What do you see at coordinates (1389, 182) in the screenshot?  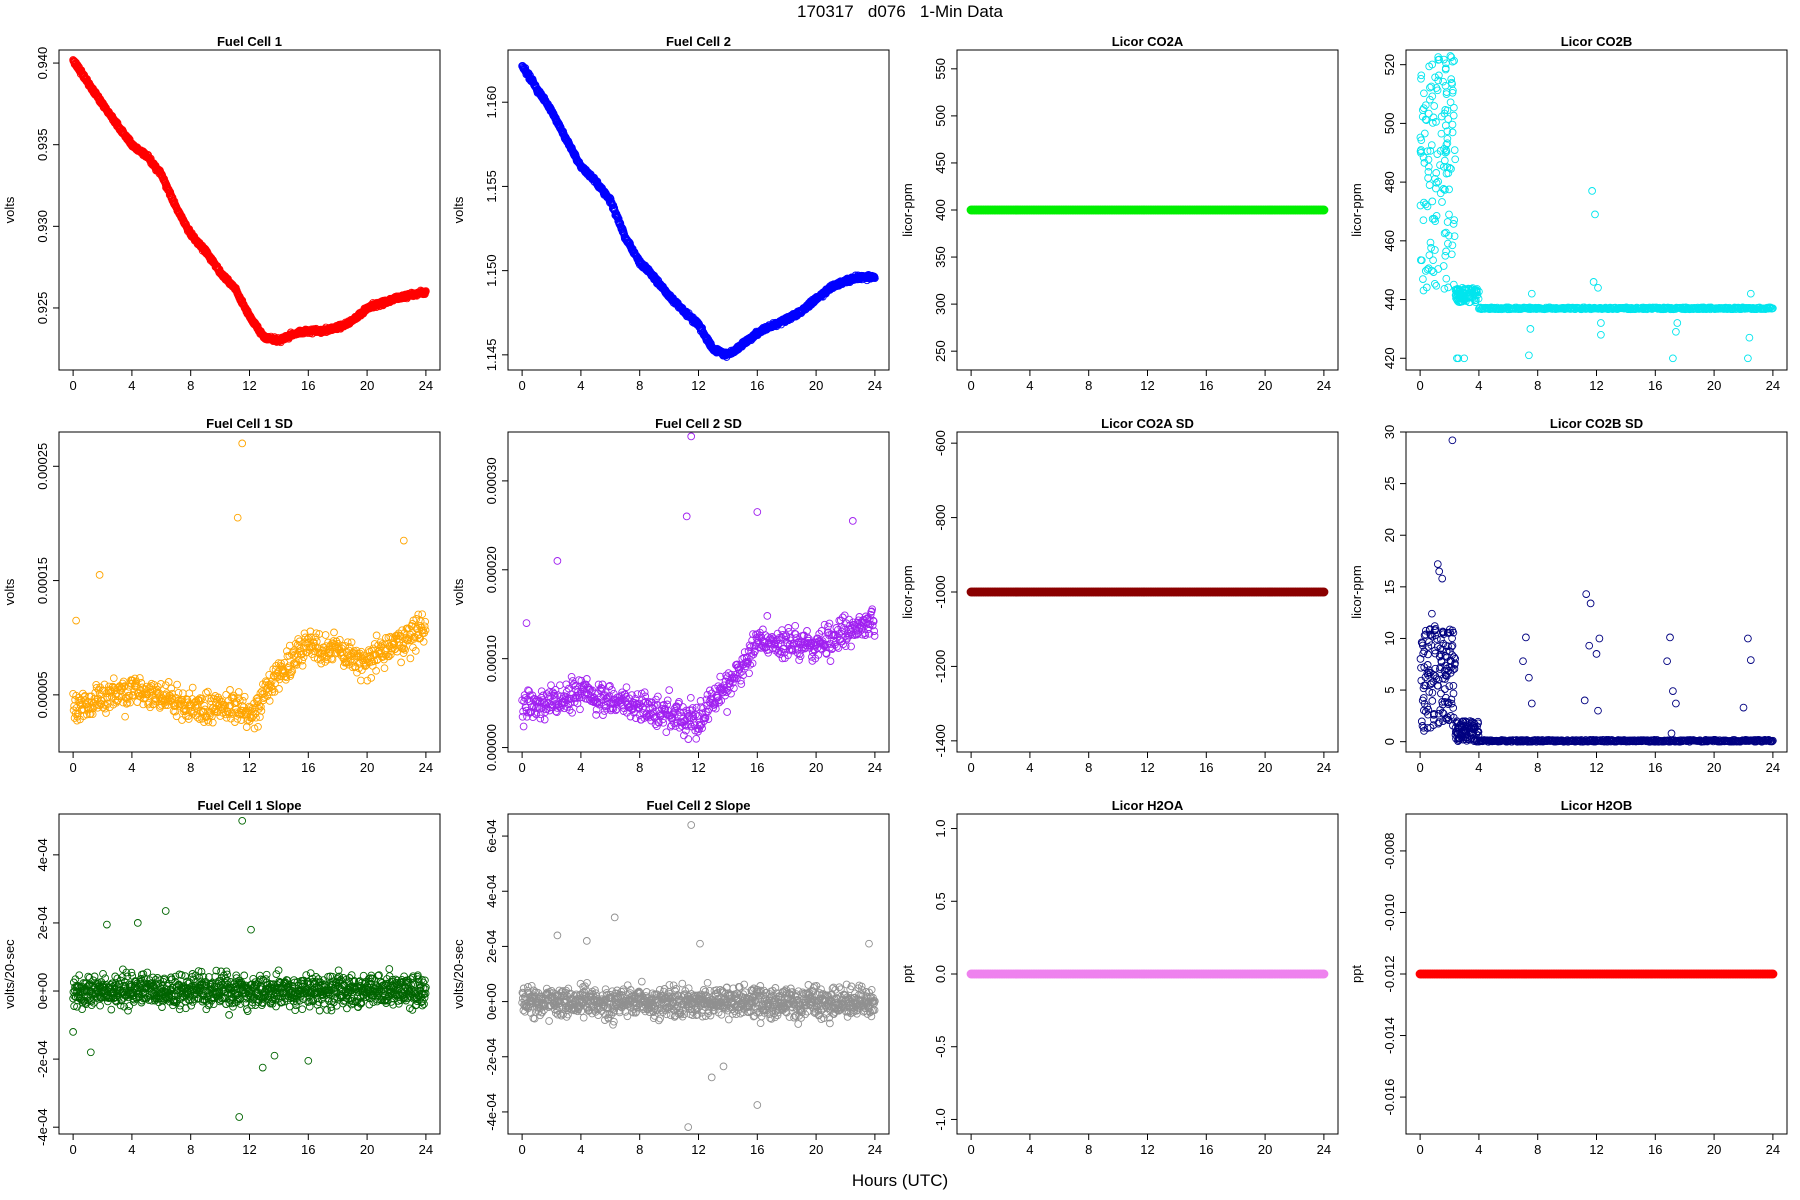 I see `y-tick-label: 480` at bounding box center [1389, 182].